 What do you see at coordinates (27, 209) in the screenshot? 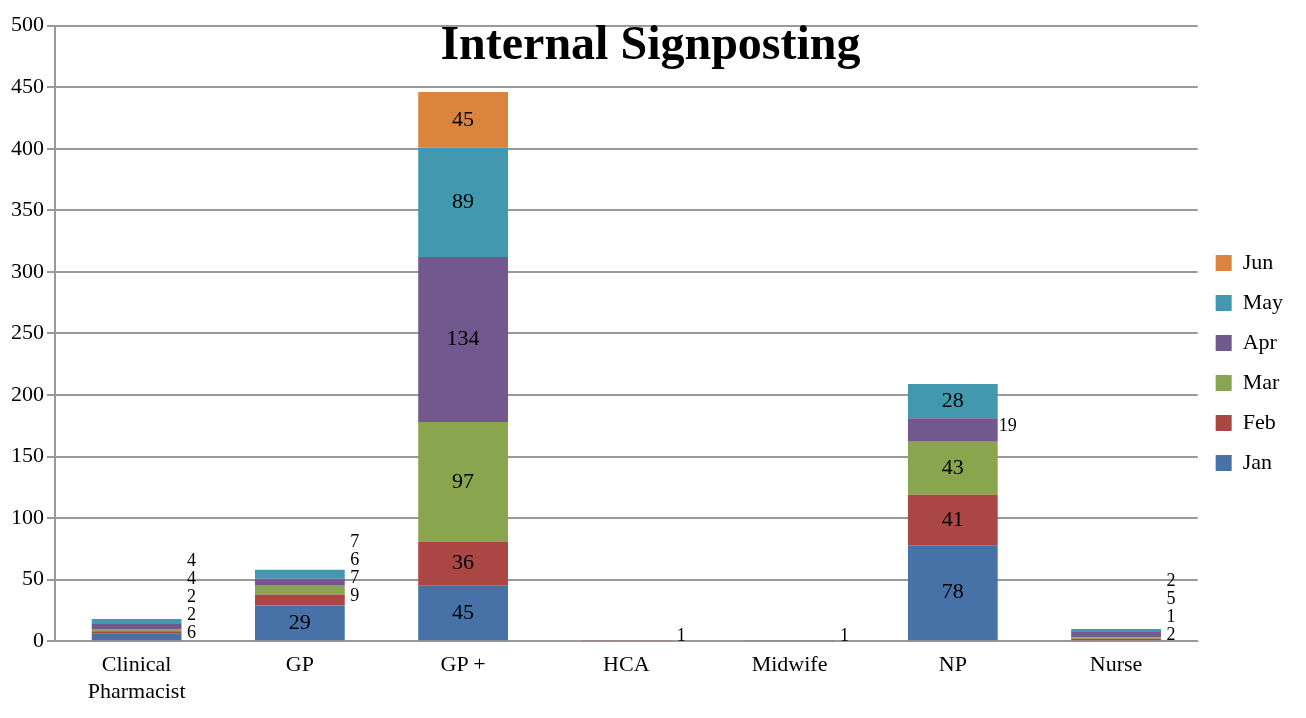
I see `y-tick-label: 350` at bounding box center [27, 209].